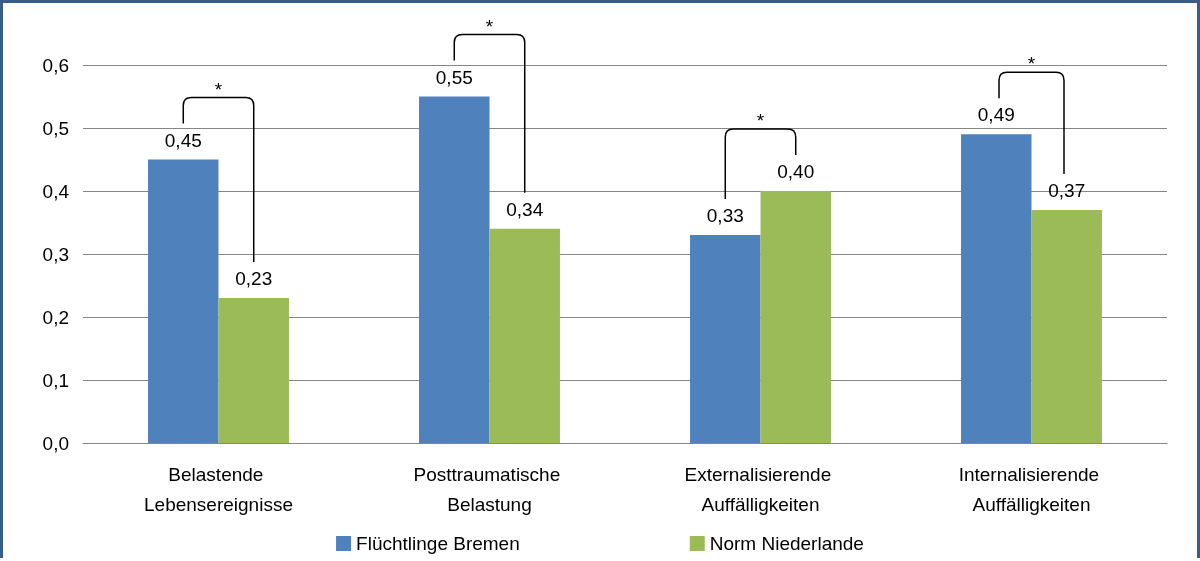 Image resolution: width=1200 pixels, height=561 pixels. I want to click on y-tick-label: 0,3, so click(55, 254).